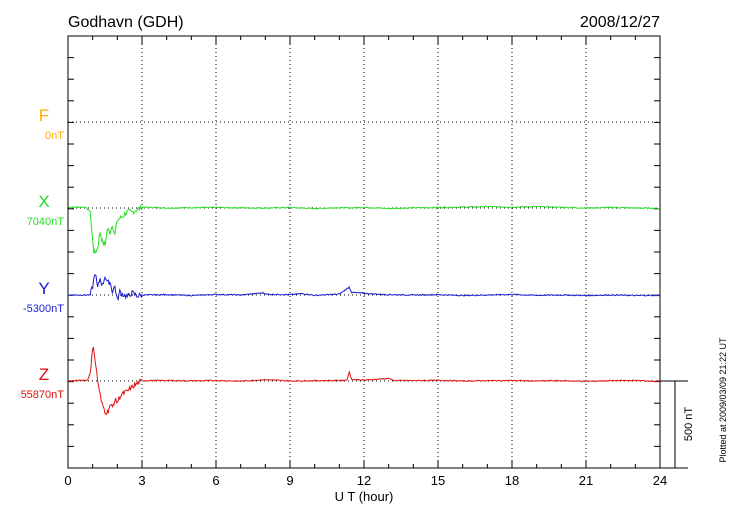  Describe the element at coordinates (54, 136) in the screenshot. I see `series-baseline-f: 0nT` at that location.